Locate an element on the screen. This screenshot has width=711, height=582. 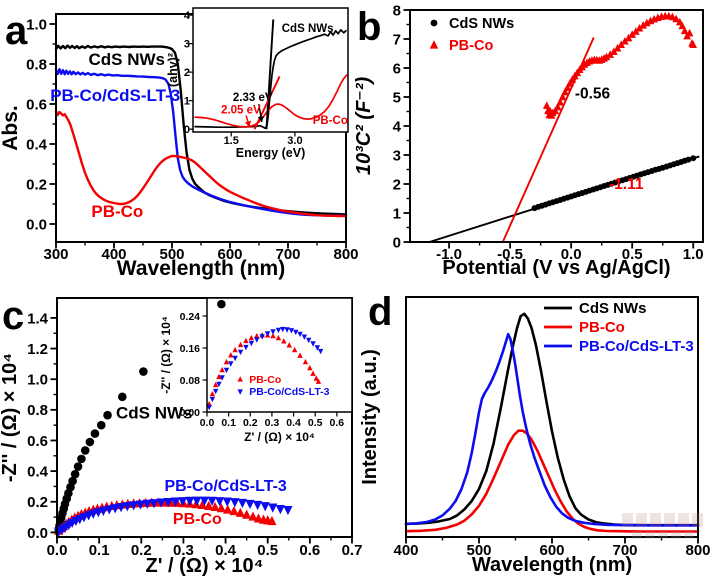
y-tick-label: 7 is located at coordinates (397, 39).